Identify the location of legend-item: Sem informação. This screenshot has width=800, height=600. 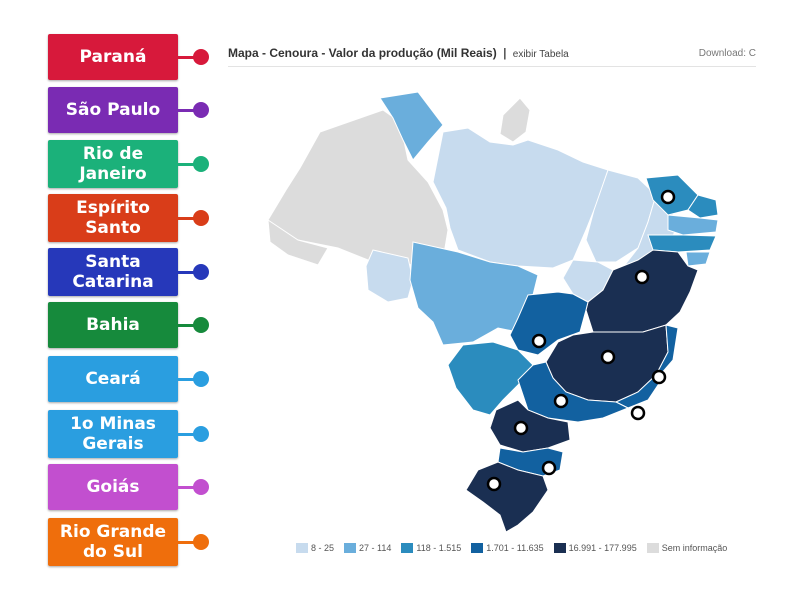
(687, 548).